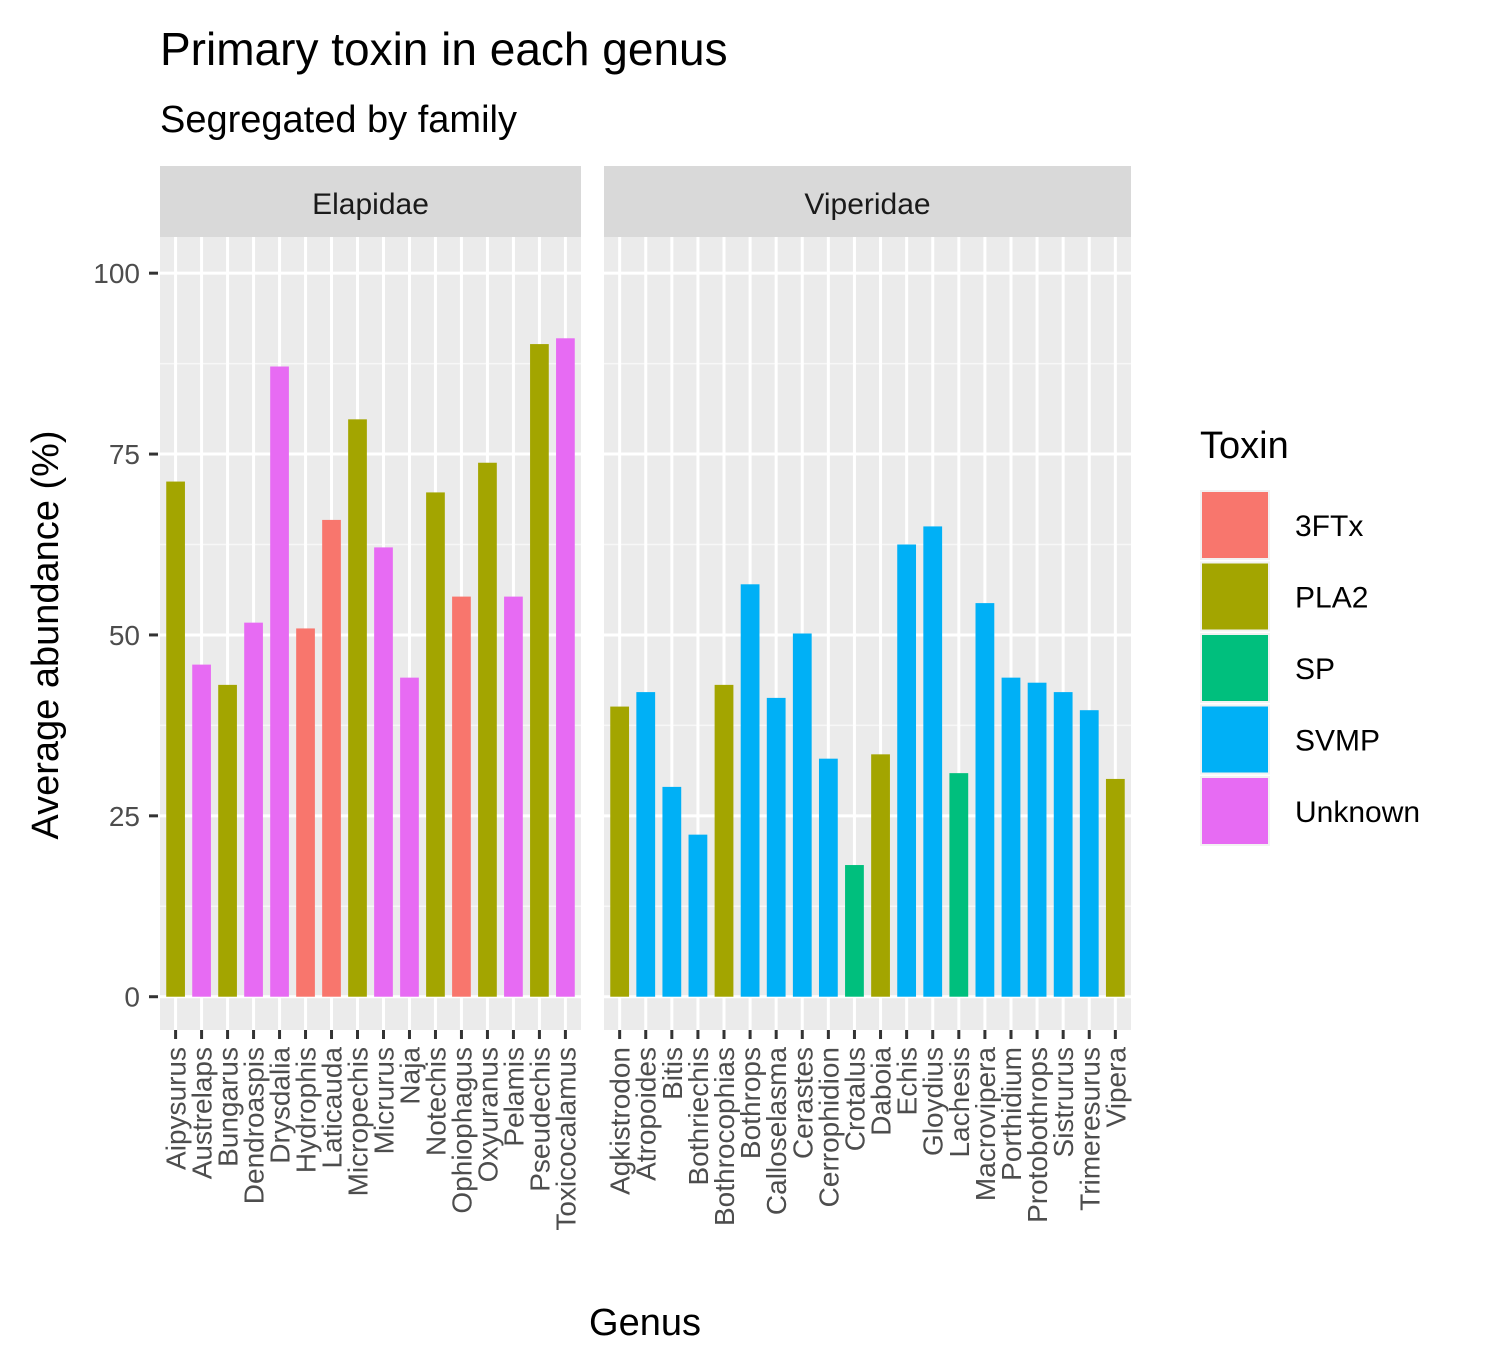 The width and height of the screenshot is (1490, 1368). Describe the element at coordinates (306, 1110) in the screenshot. I see `x-tick-label: Hydrophis` at that location.